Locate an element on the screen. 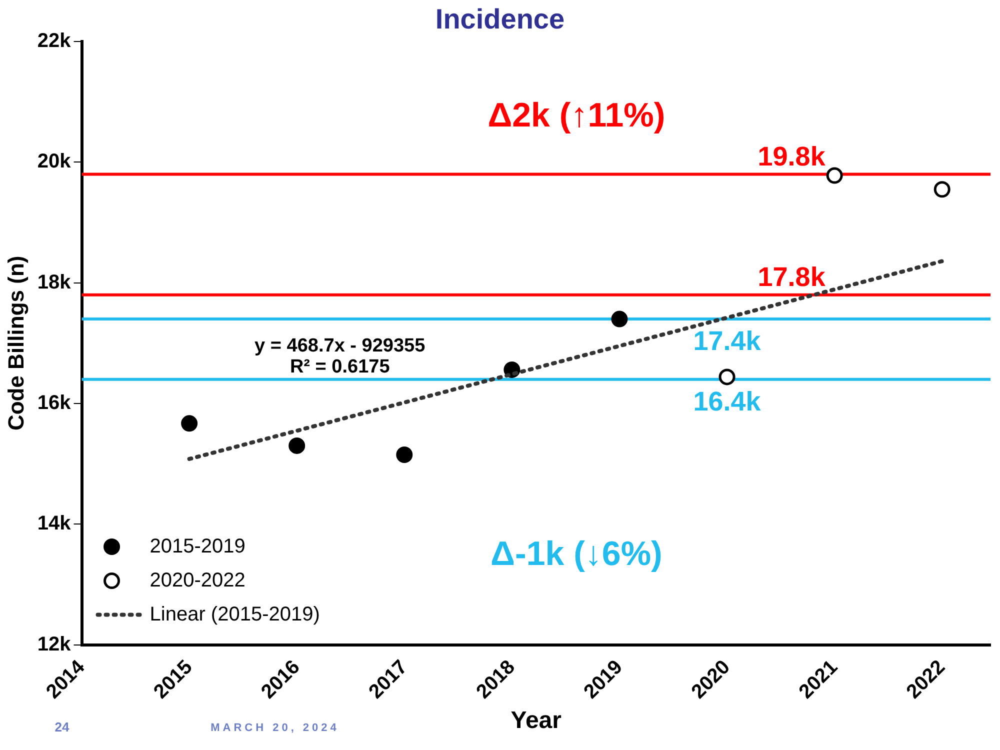 Image resolution: width=1000 pixels, height=750 pixels. text: MARCH 20, 2024 is located at coordinates (275, 728).